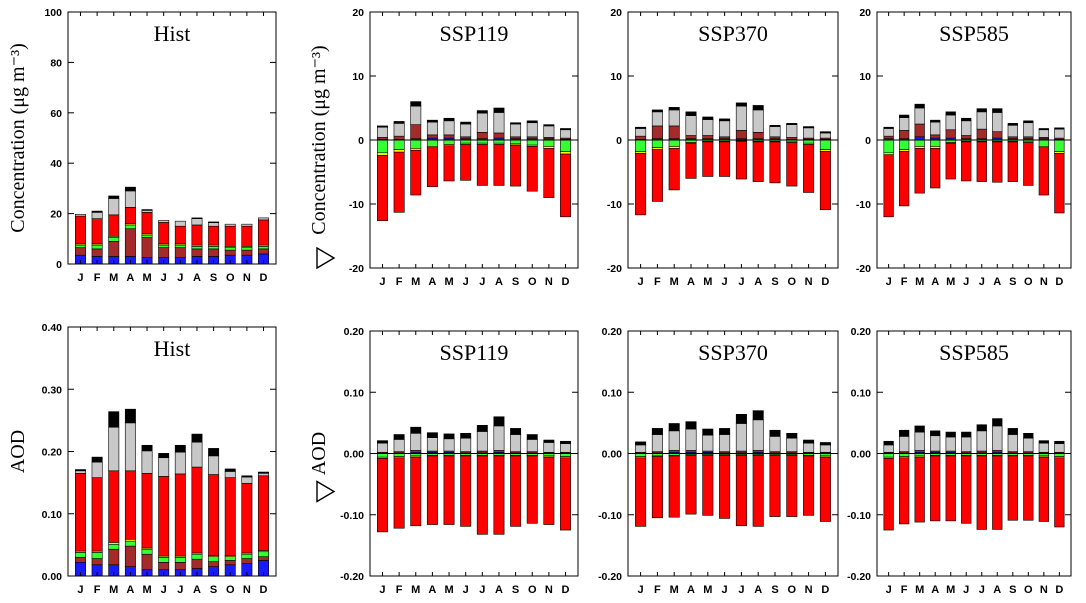  What do you see at coordinates (474, 352) in the screenshot?
I see `panel-title: SSP119` at bounding box center [474, 352].